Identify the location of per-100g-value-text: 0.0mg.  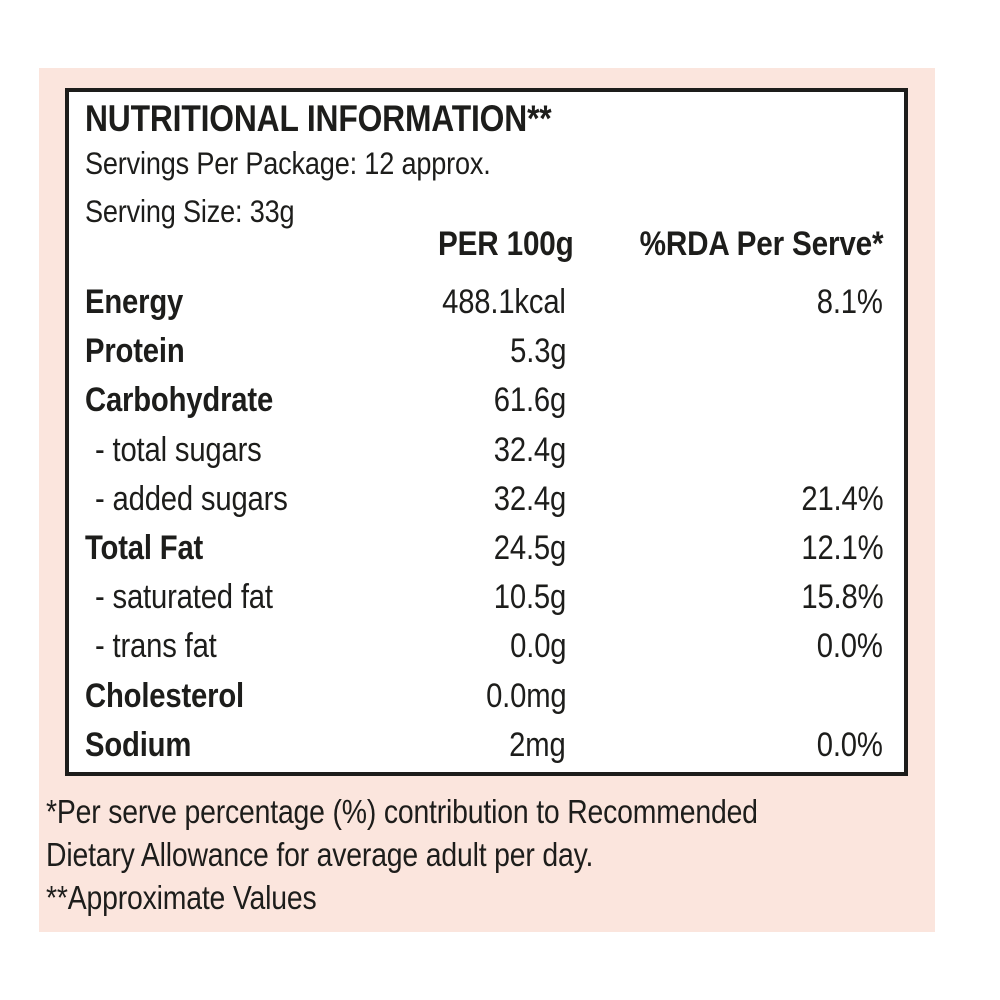
(526, 695).